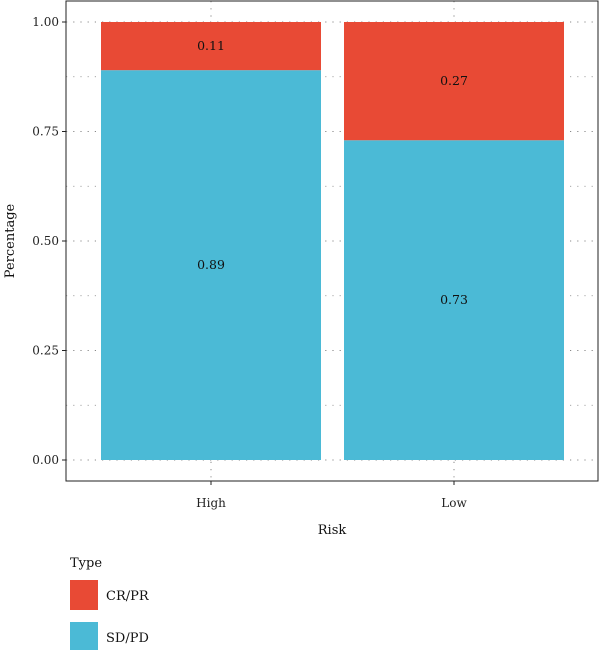 The width and height of the screenshot is (600, 650). I want to click on legend-label: CR/PR, so click(128, 596).